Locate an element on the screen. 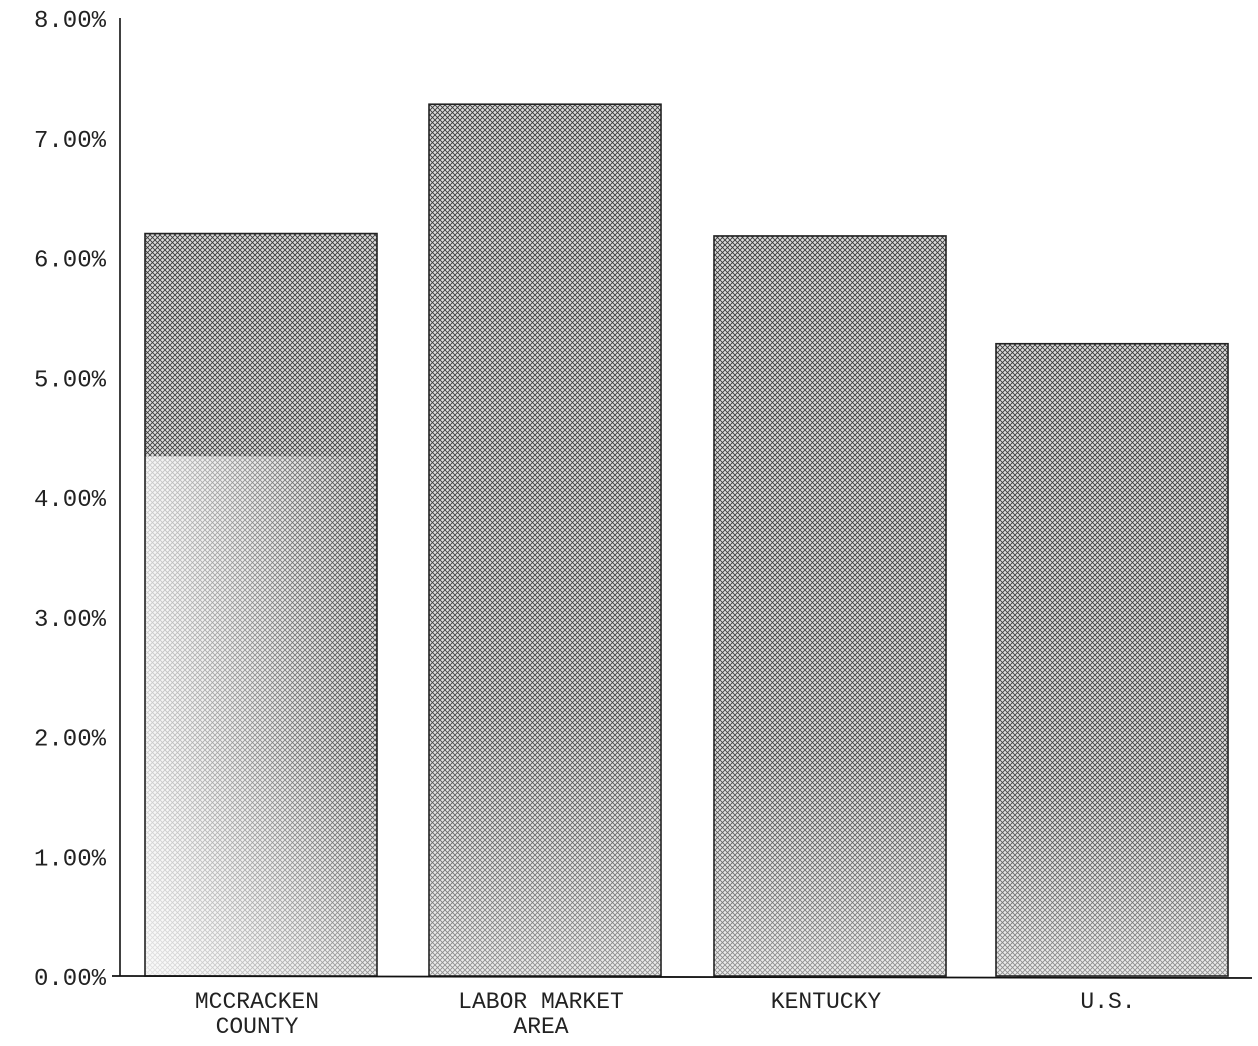 The height and width of the screenshot is (1046, 1258). x-category-label: KENTUCKY is located at coordinates (826, 1002).